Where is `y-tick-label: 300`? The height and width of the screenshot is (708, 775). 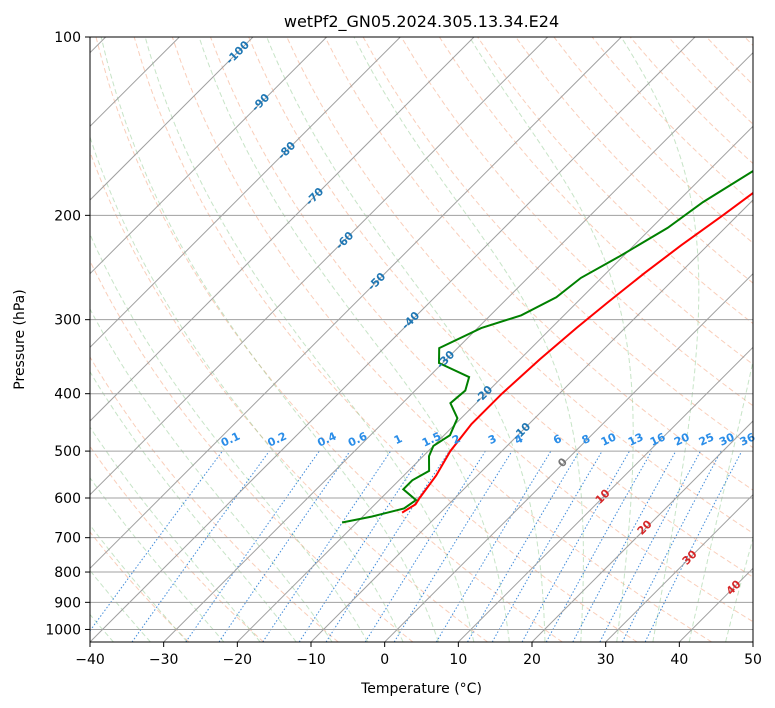
y-tick-label: 300 is located at coordinates (67, 321).